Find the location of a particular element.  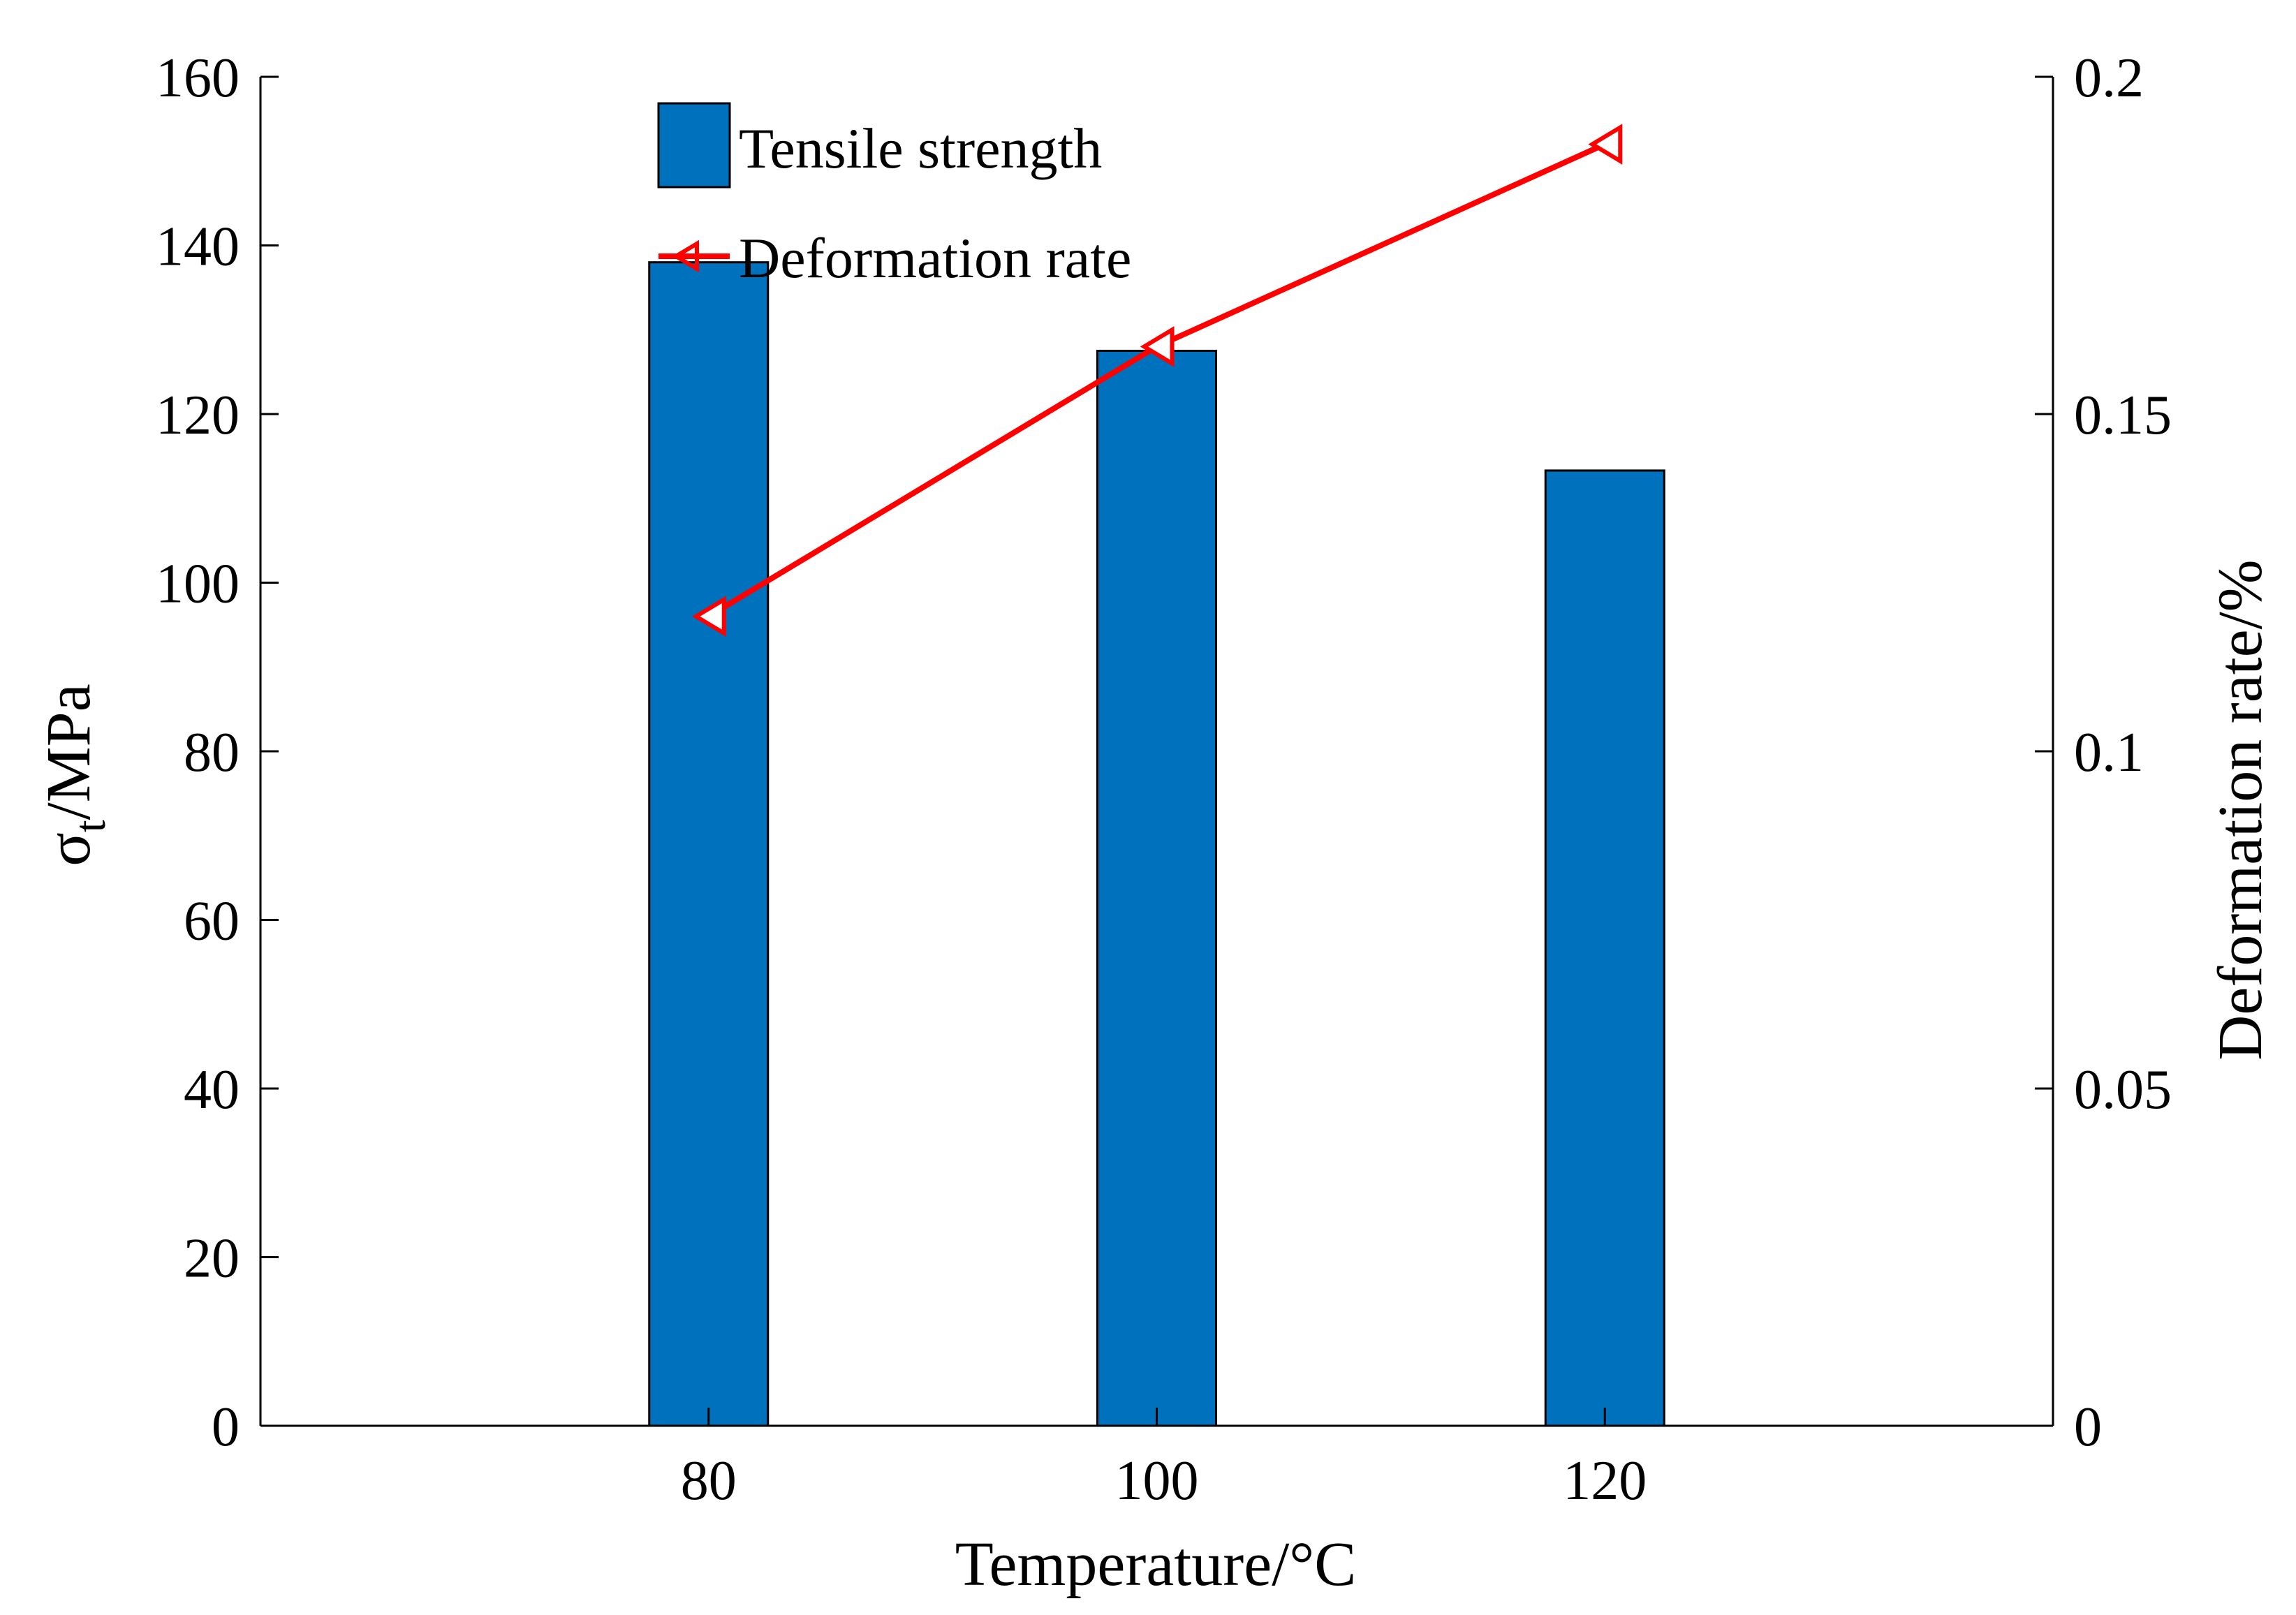

right-tick-label: 0.2 is located at coordinates (2109, 78).